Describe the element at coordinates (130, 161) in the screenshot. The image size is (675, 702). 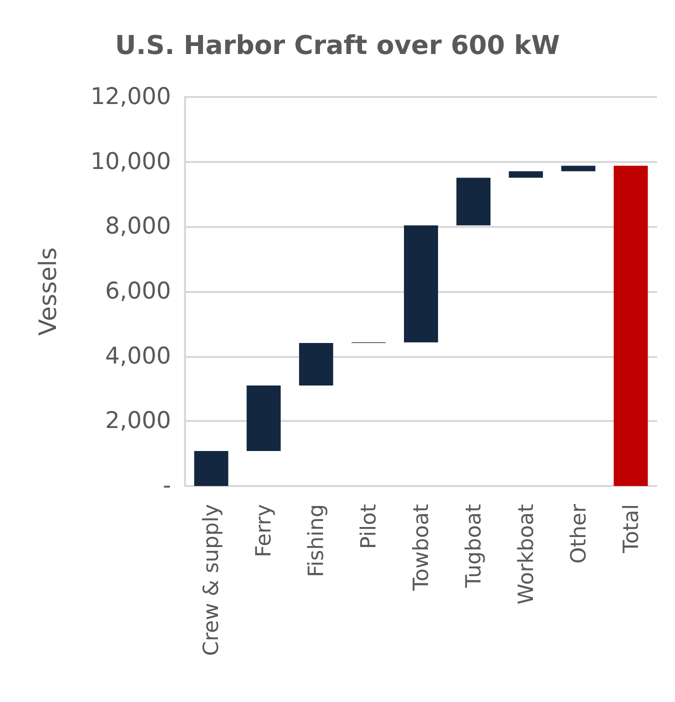
I see `y-tick-label: 10,000` at that location.